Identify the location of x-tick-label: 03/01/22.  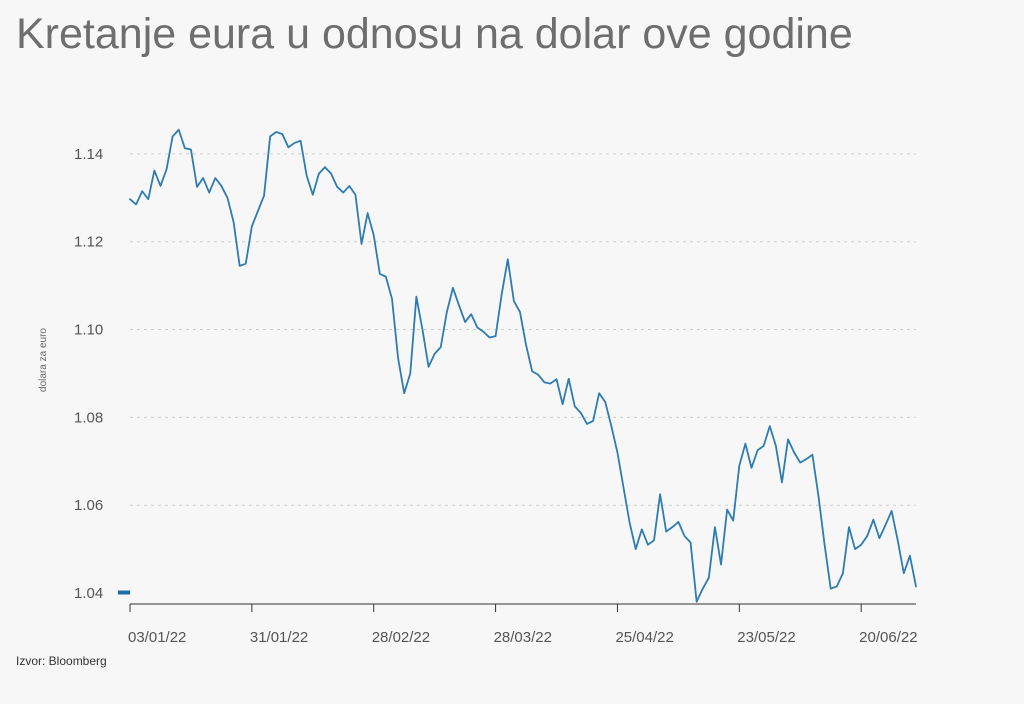
(157, 637).